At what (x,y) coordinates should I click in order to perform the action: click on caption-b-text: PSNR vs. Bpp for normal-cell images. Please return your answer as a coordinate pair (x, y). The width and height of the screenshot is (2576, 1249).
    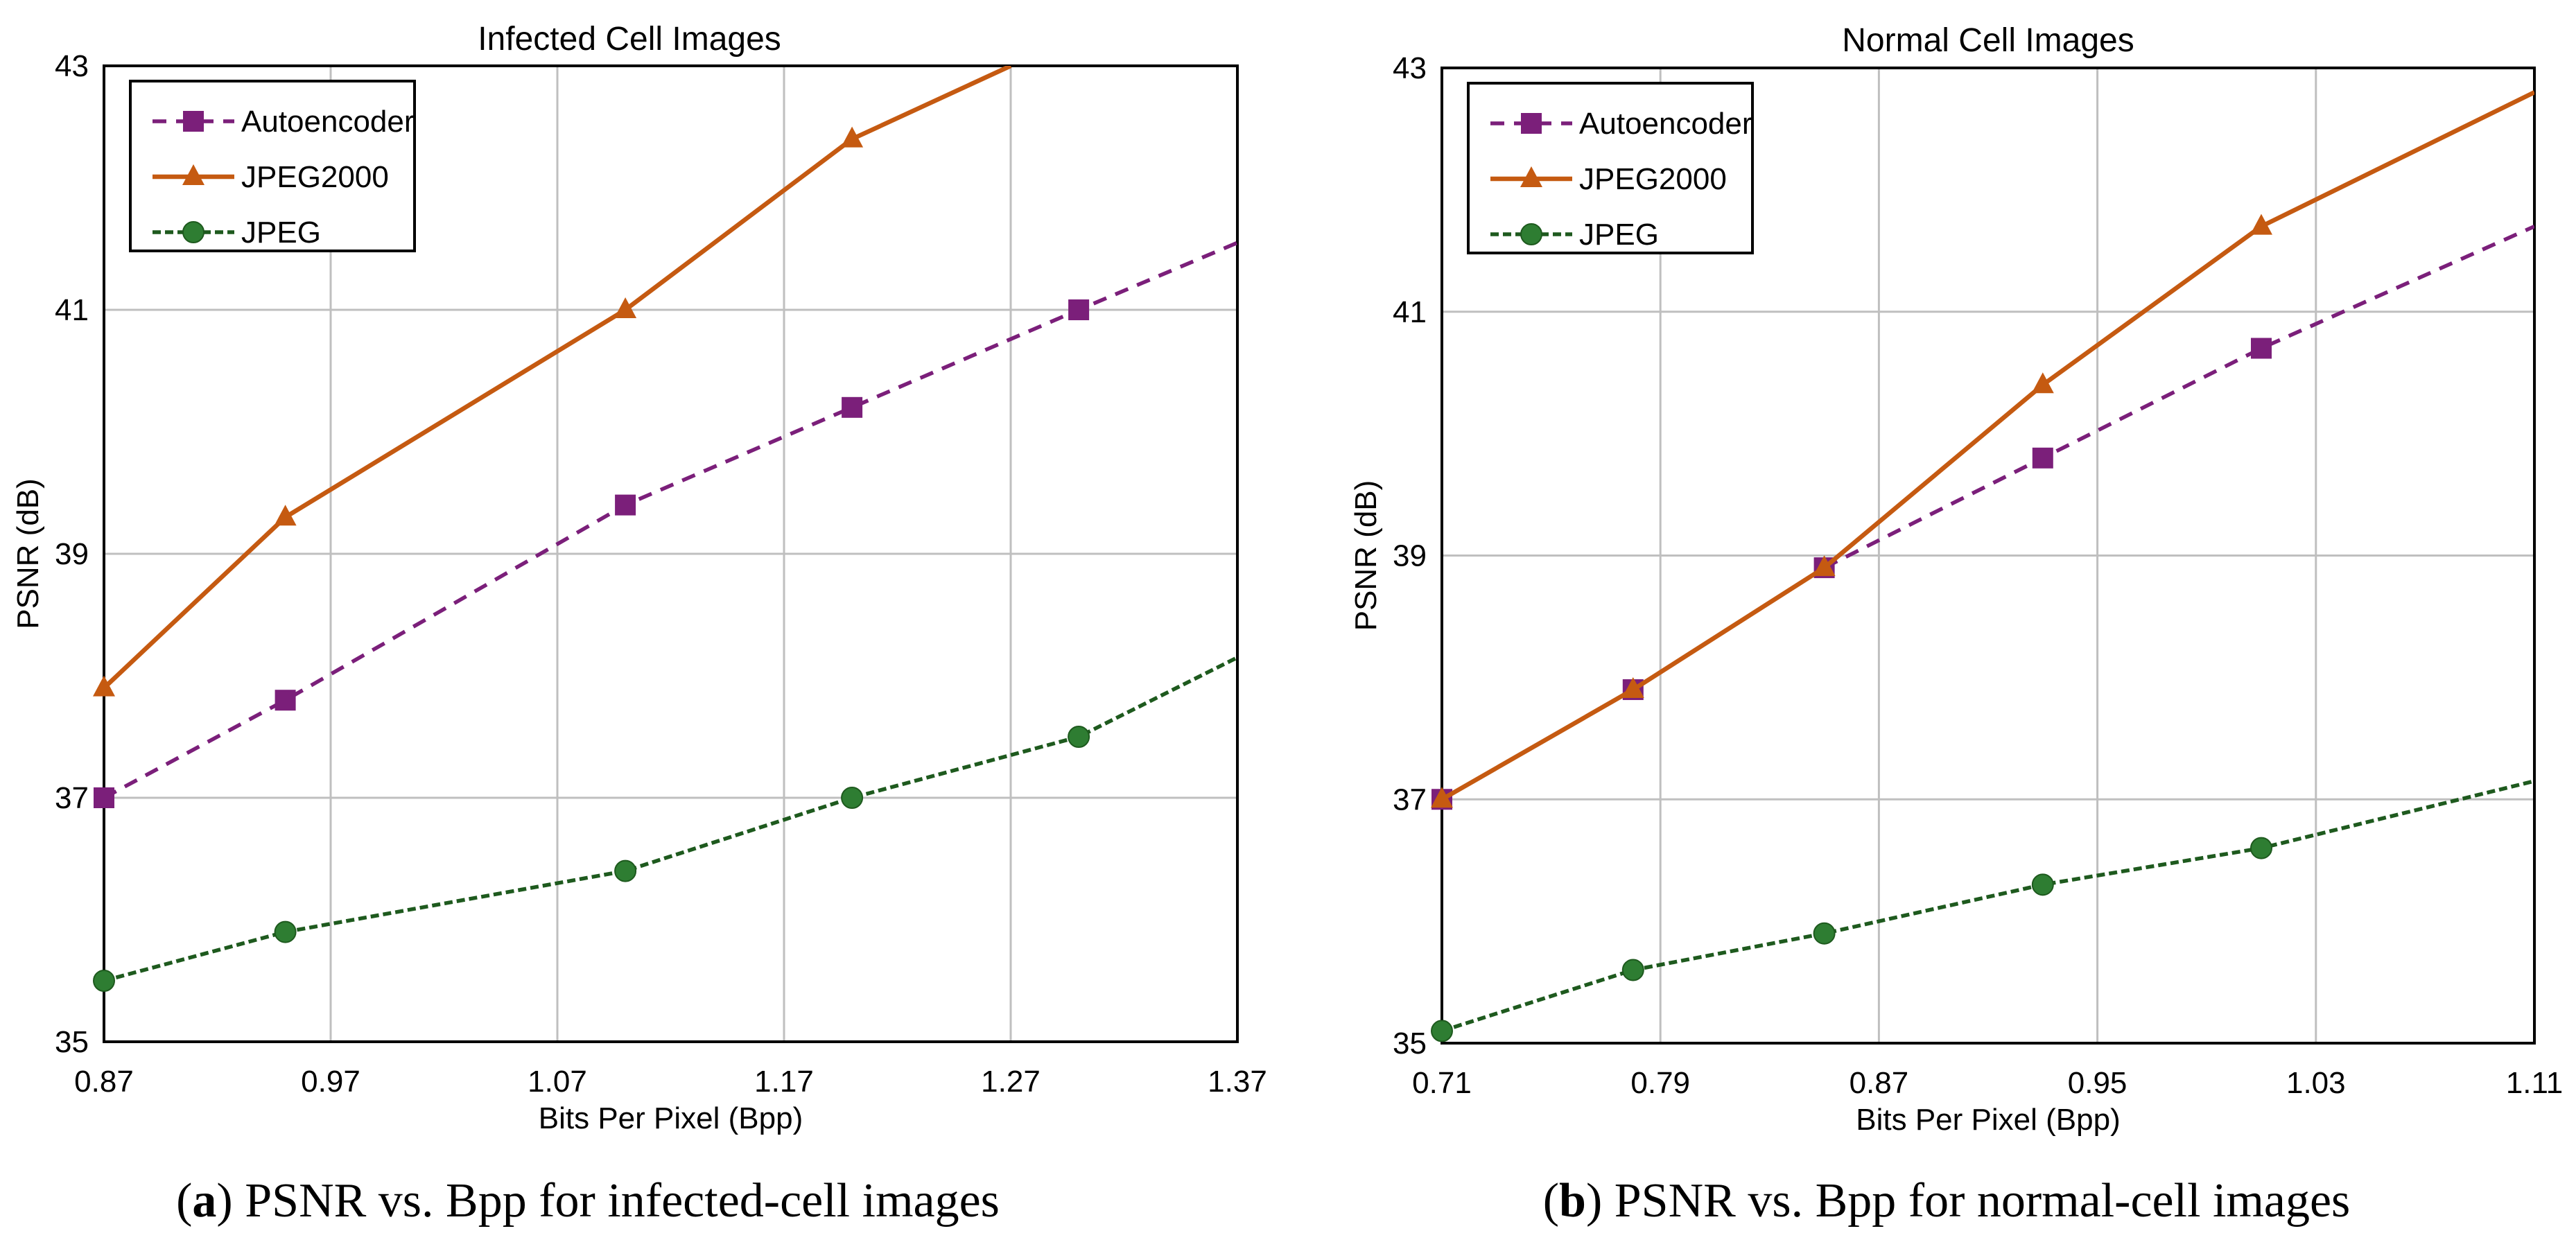
    Looking at the image, I should click on (1976, 1201).